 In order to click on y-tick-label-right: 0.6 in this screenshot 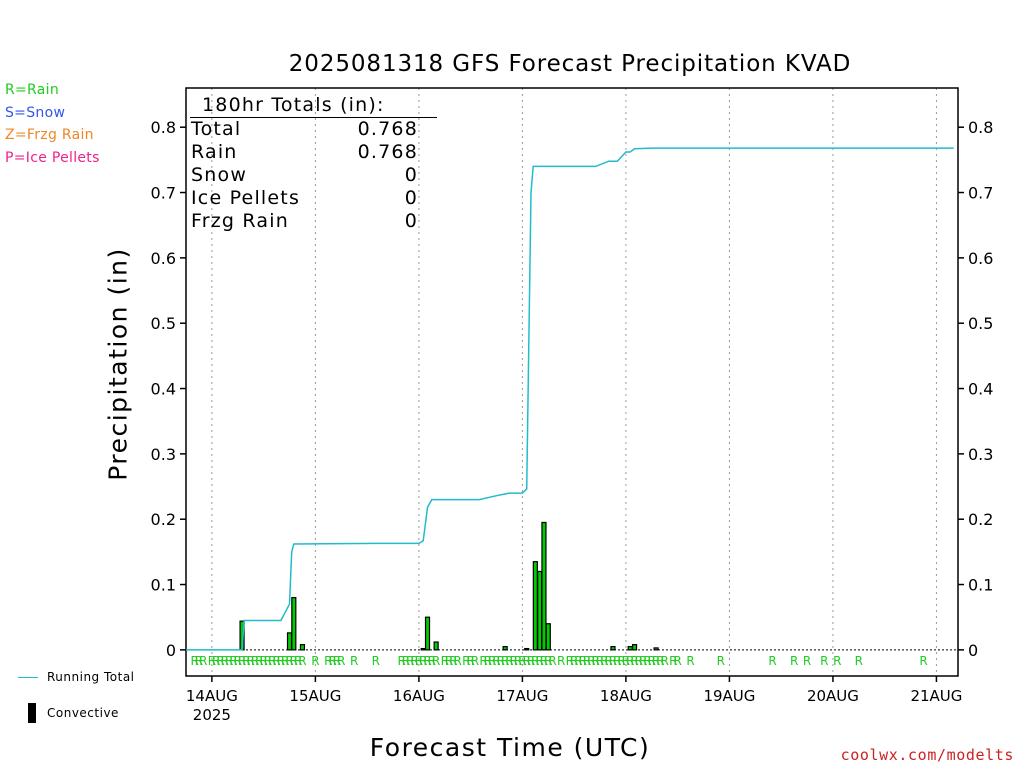, I will do `click(980, 258)`.